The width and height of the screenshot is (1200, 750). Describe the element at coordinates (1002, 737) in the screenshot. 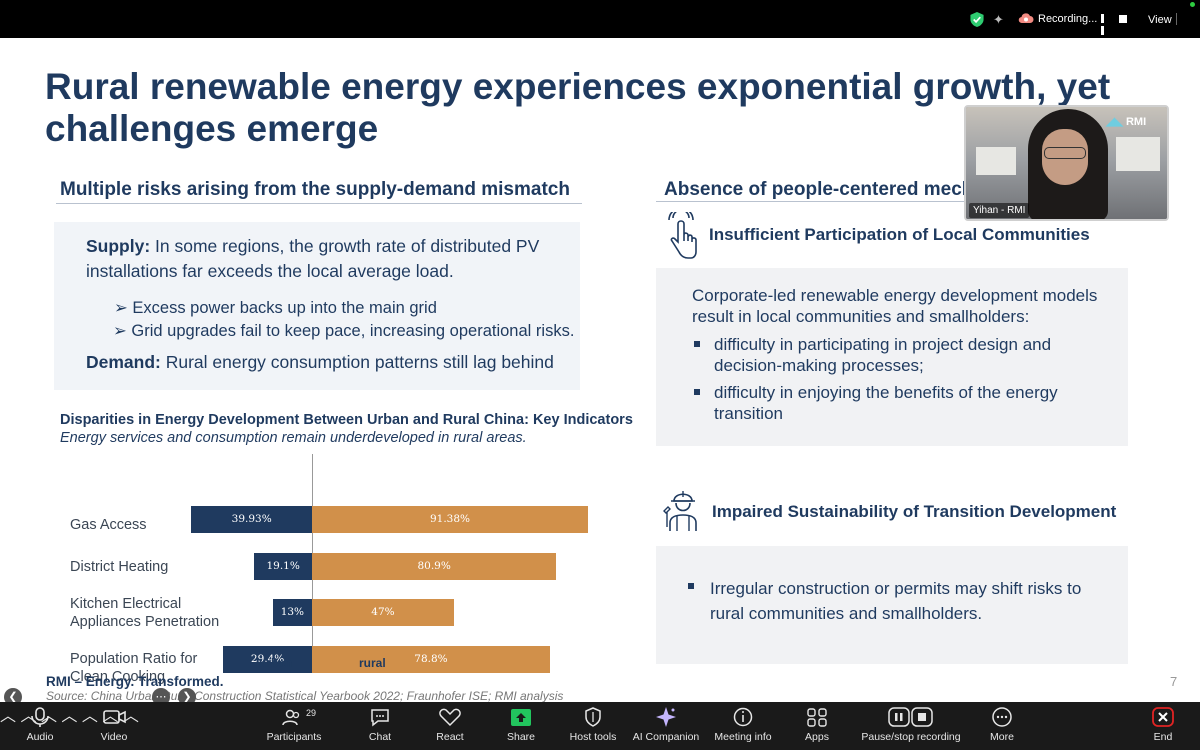

I see `more-label: More` at that location.